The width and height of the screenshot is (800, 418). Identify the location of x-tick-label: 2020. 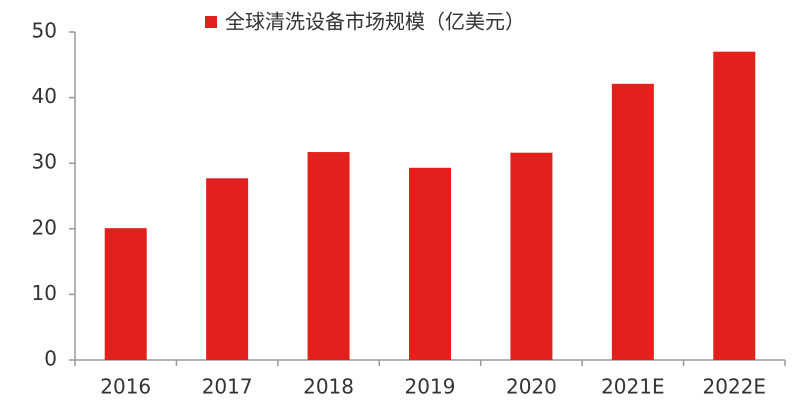
(531, 387).